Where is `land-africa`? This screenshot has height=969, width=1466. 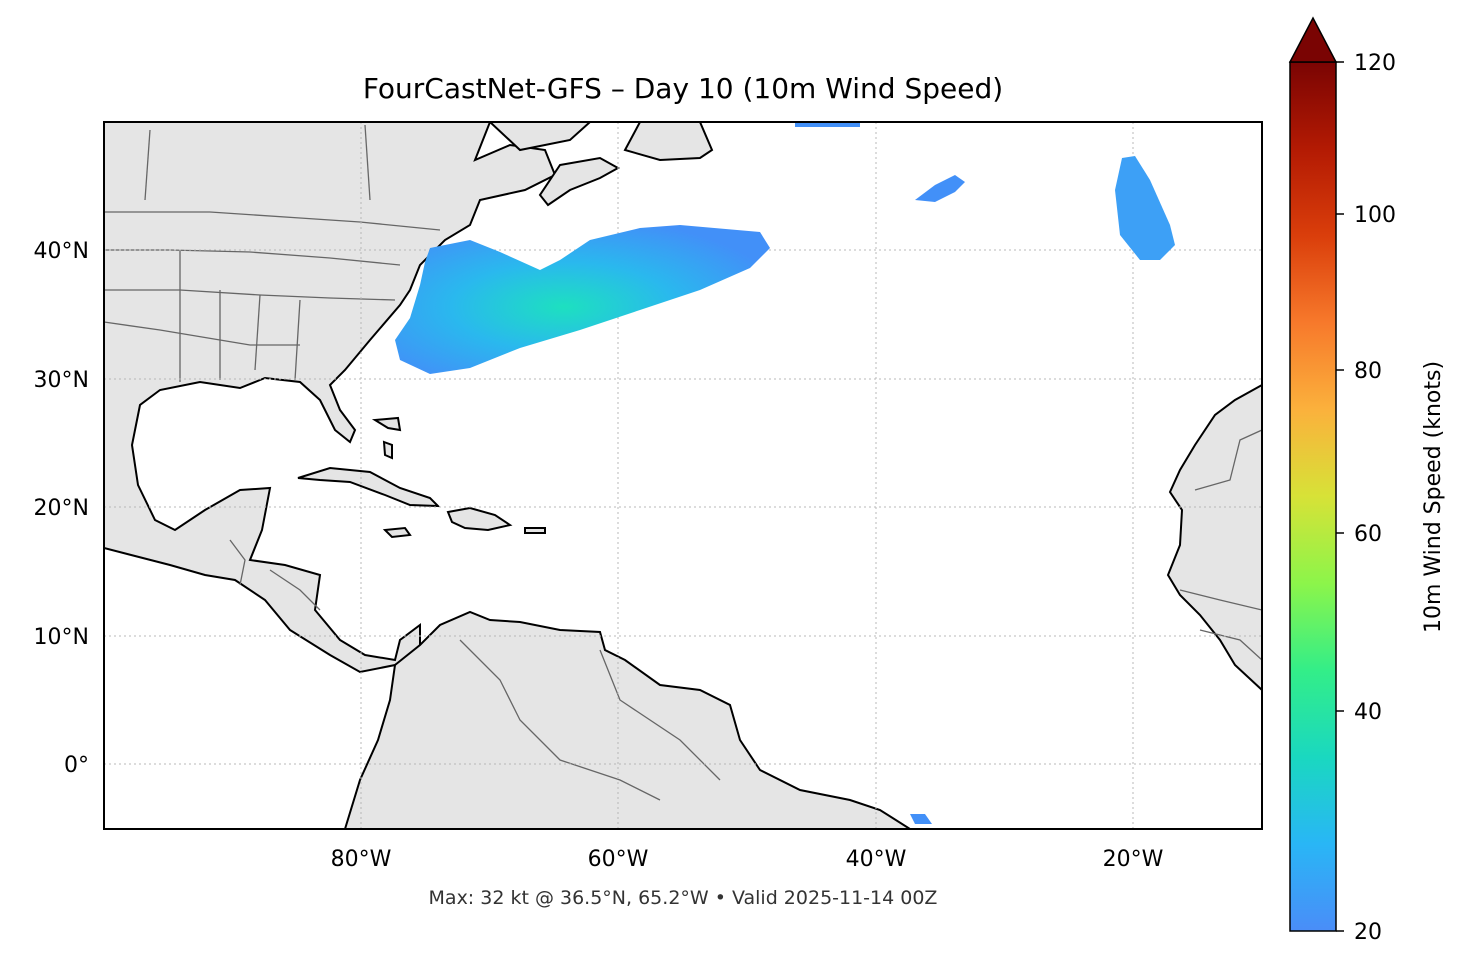 land-africa is located at coordinates (1214, 537).